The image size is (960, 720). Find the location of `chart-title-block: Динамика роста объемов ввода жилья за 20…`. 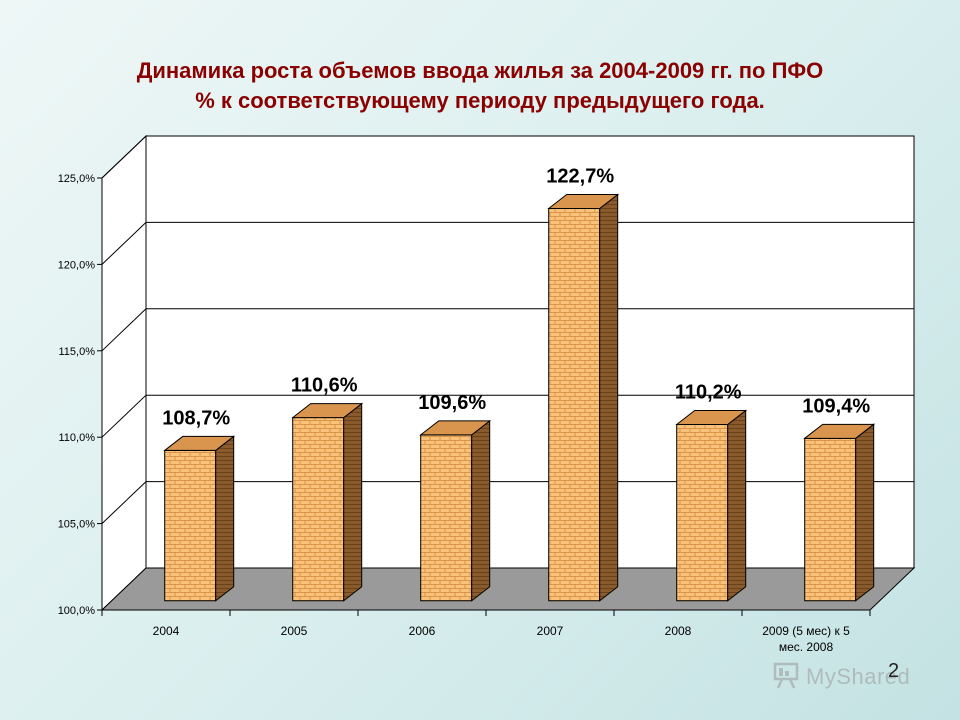

chart-title-block: Динамика роста объемов ввода жилья за 20… is located at coordinates (480, 86).